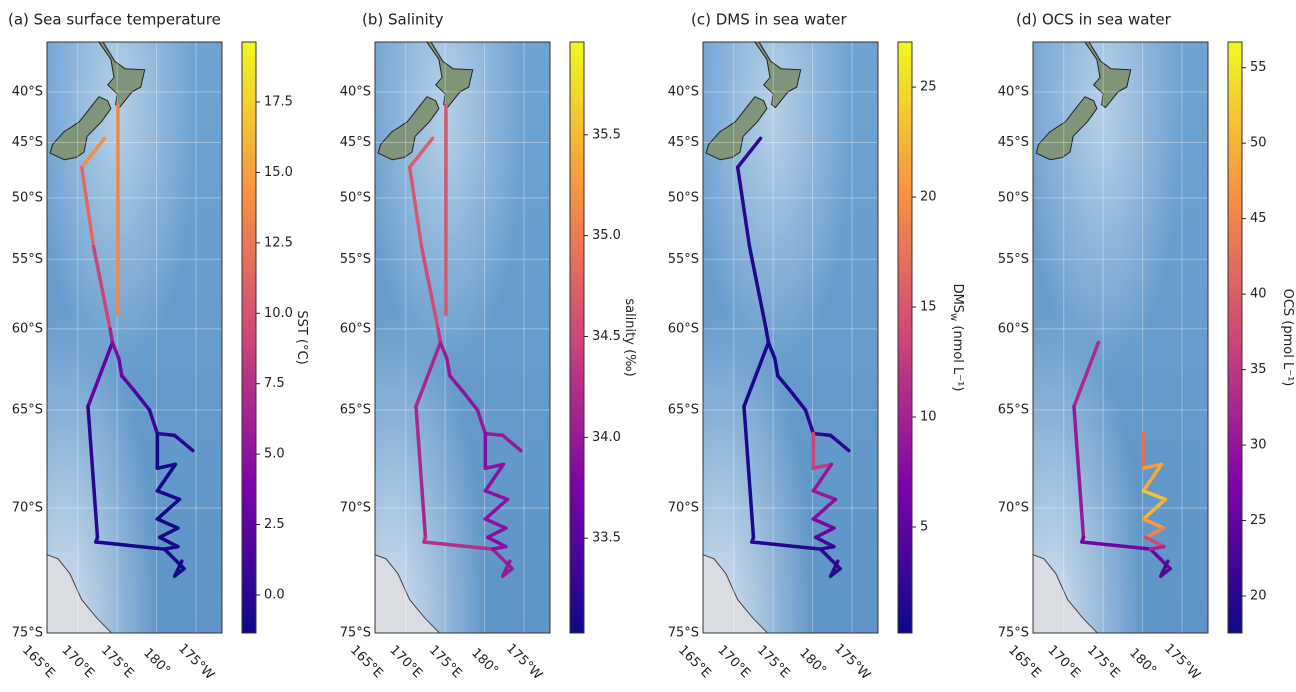 This screenshot has height=692, width=1296. What do you see at coordinates (606, 437) in the screenshot?
I see `colorbar-tick-label: 34.0` at bounding box center [606, 437].